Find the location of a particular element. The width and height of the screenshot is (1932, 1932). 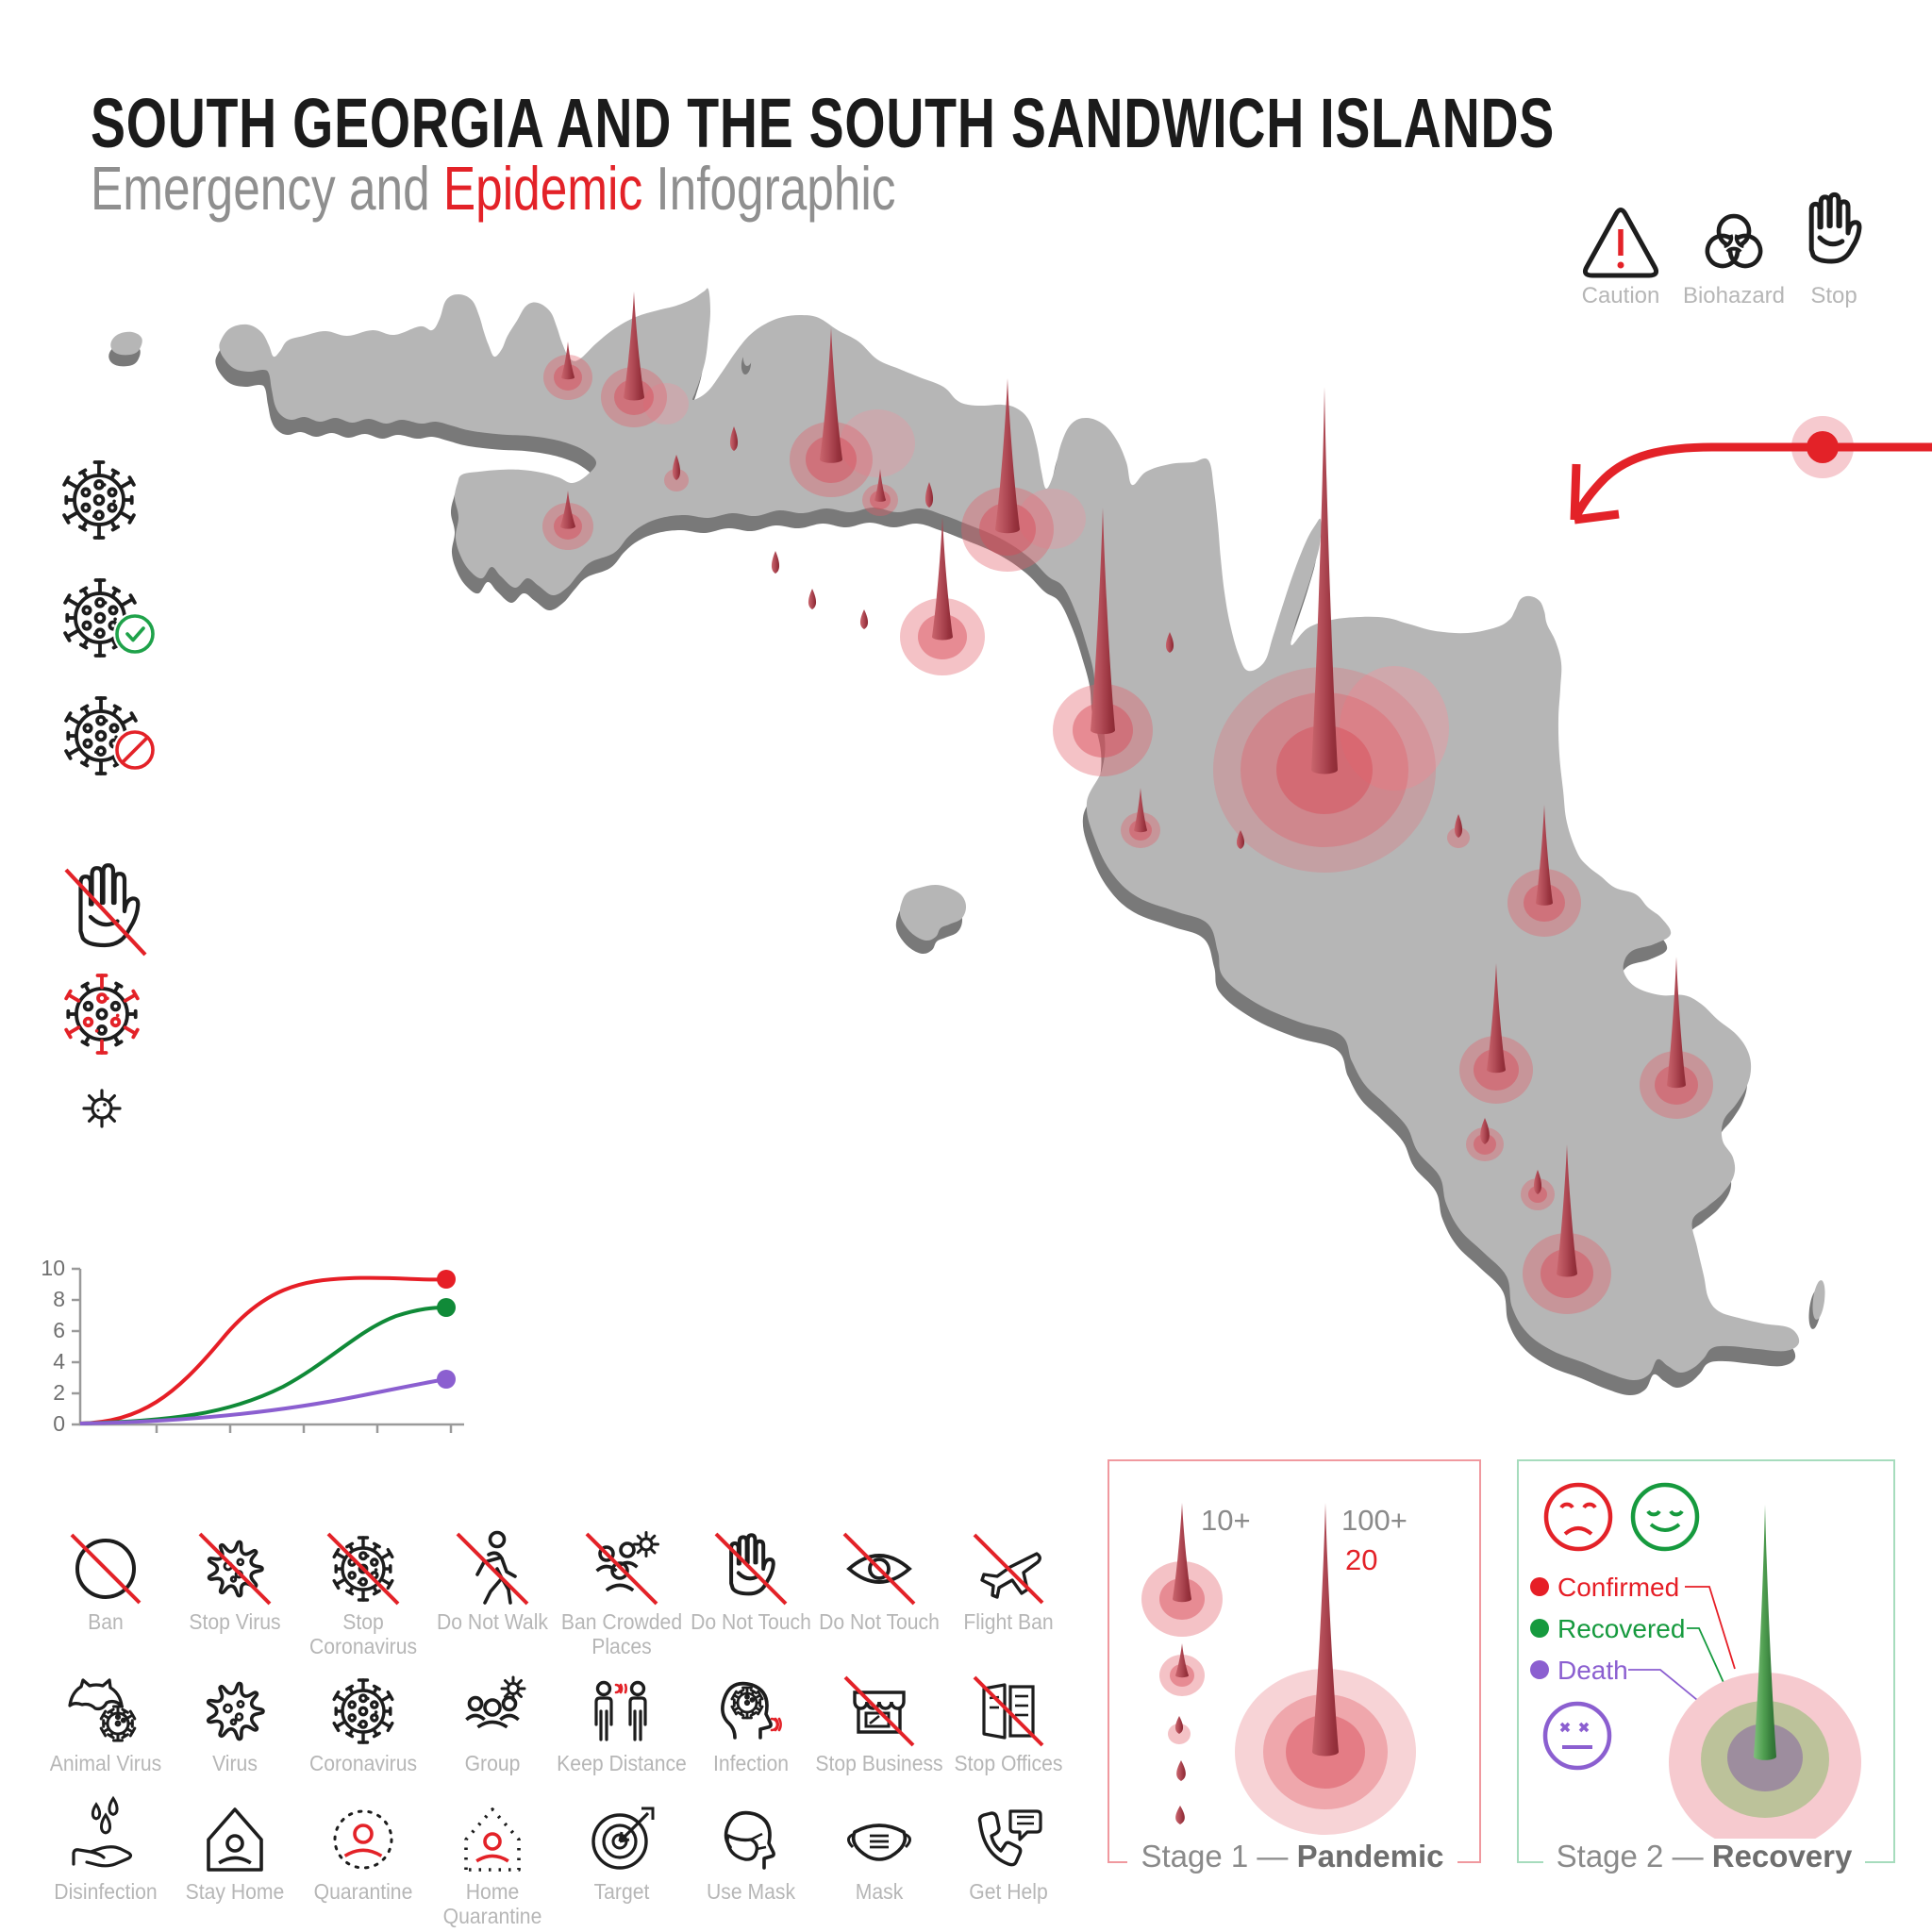

svg-text: 2 is located at coordinates (59, 1393).